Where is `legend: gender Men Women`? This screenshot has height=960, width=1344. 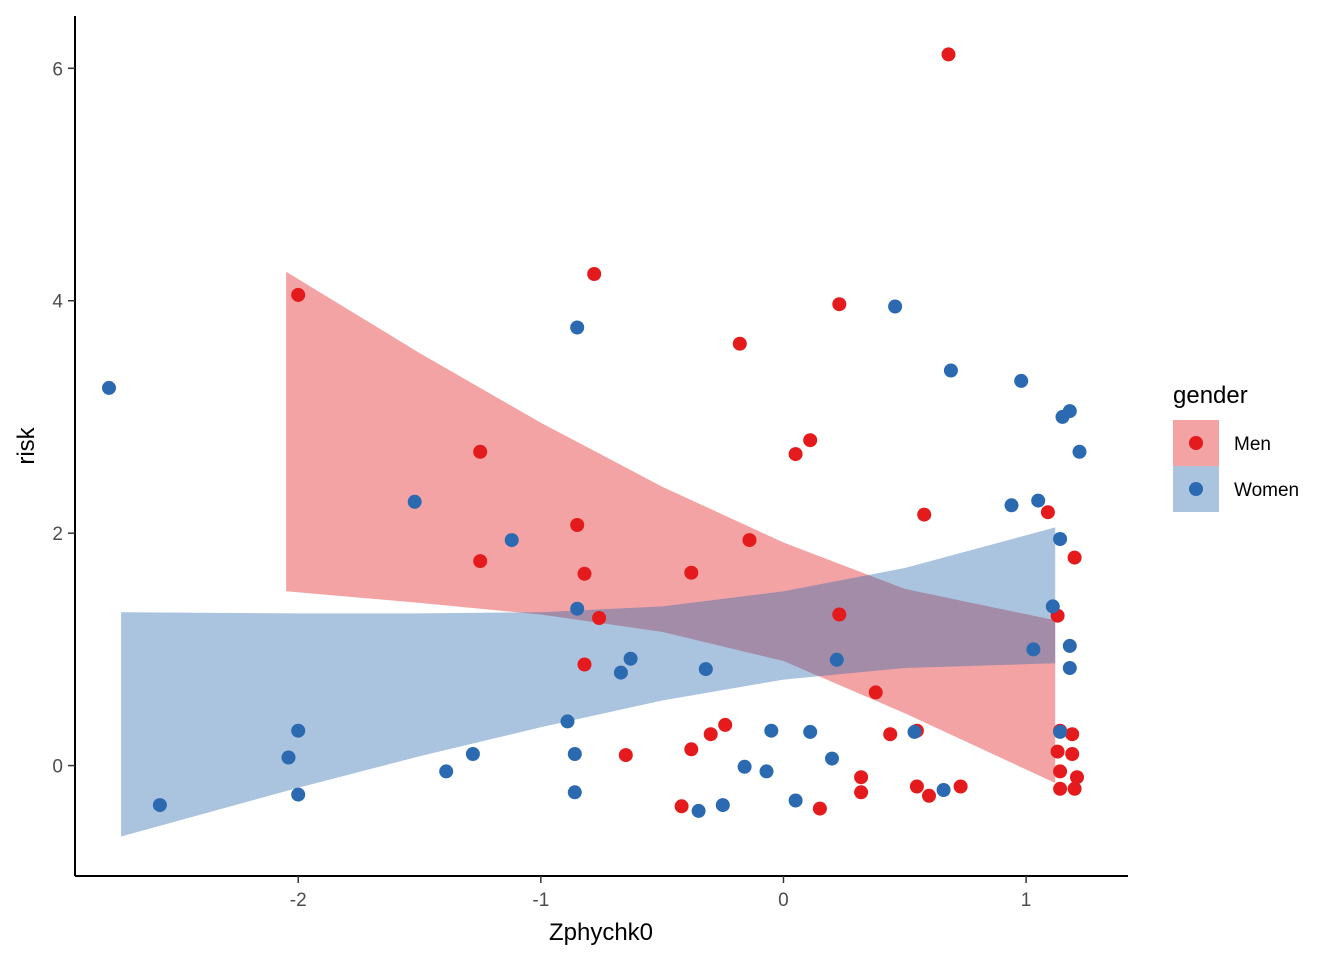 legend: gender Men Women is located at coordinates (1236, 447).